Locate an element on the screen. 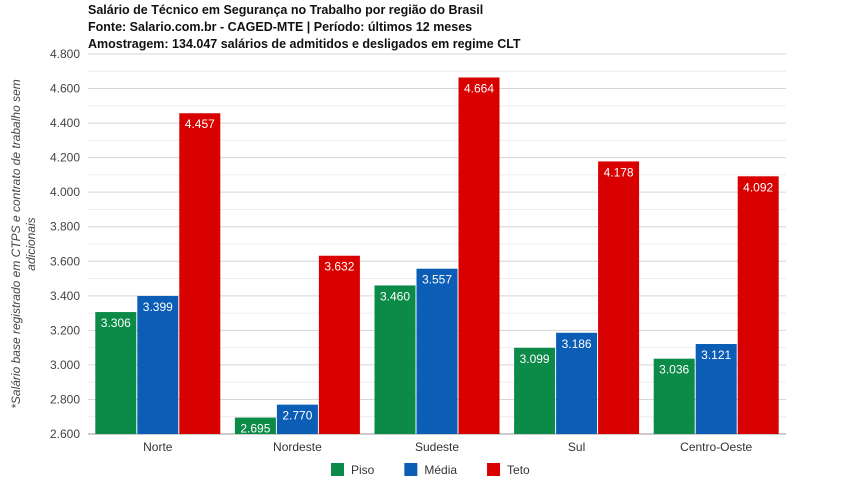 The width and height of the screenshot is (868, 488). data-label: 3.557 is located at coordinates (437, 280).